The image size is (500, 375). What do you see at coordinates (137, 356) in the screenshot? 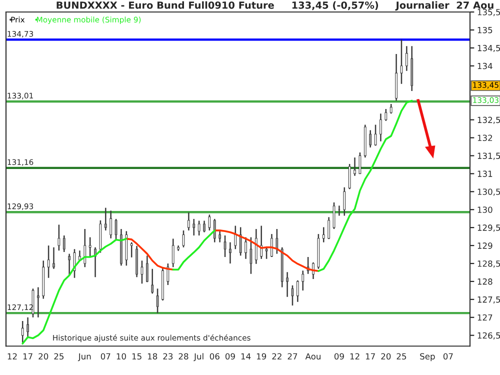
I see `x-tick-label: 15` at bounding box center [137, 356].